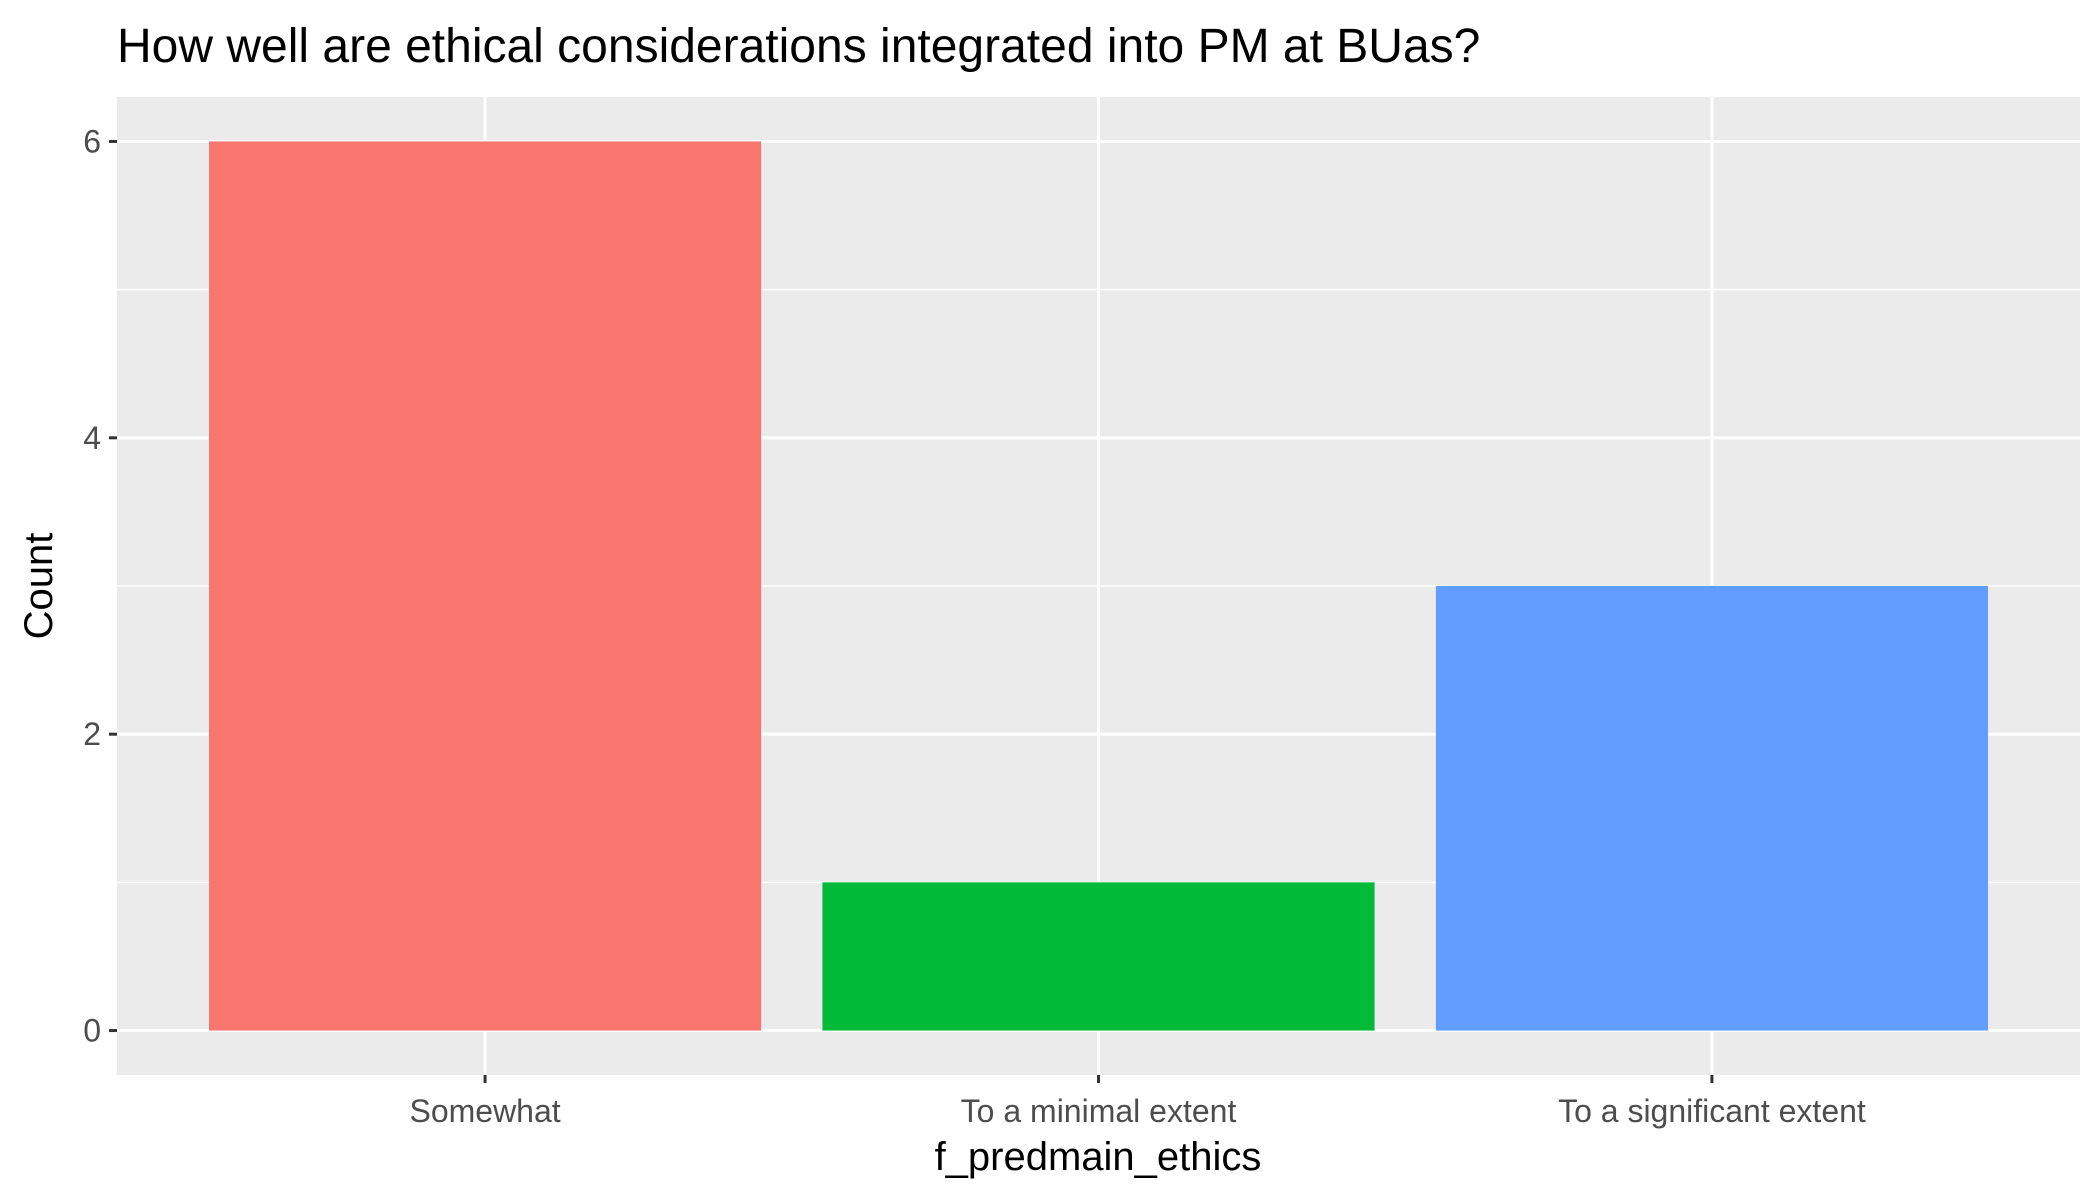 The height and width of the screenshot is (1200, 2100). I want to click on y-tick-label: 4, so click(92, 438).